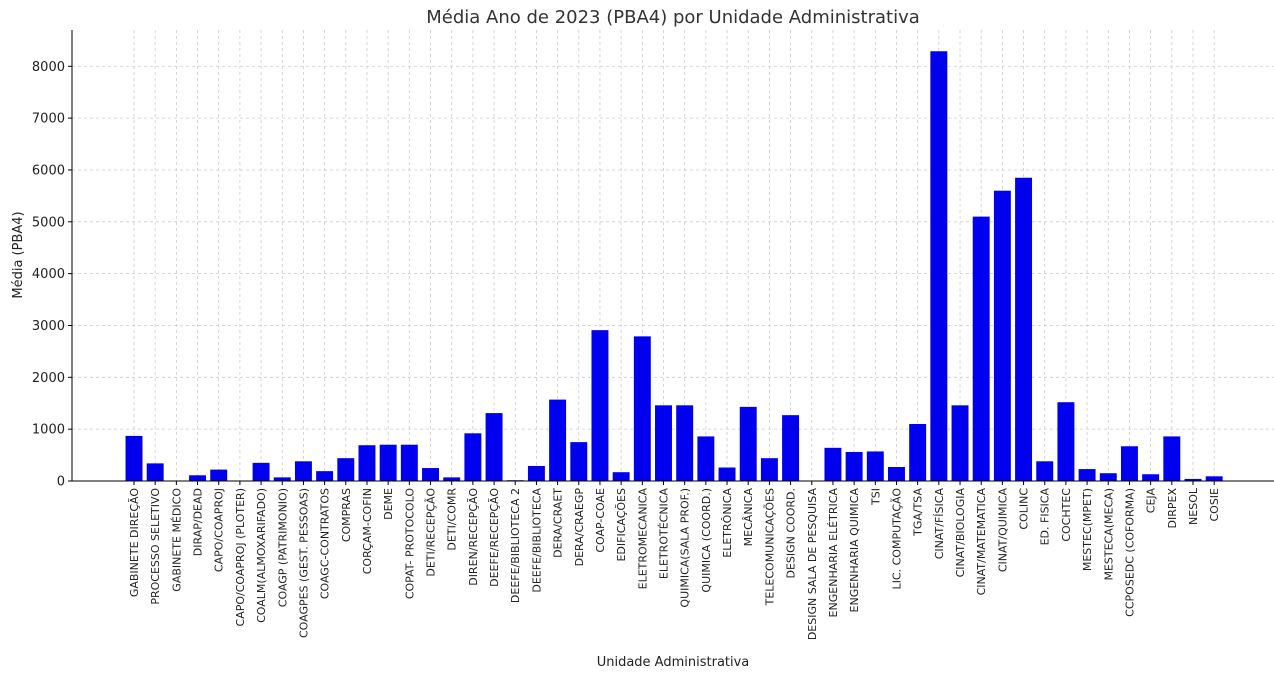 The width and height of the screenshot is (1274, 673). I want to click on x-tick-label: QUIMICA(SALA PROF.), so click(685, 548).